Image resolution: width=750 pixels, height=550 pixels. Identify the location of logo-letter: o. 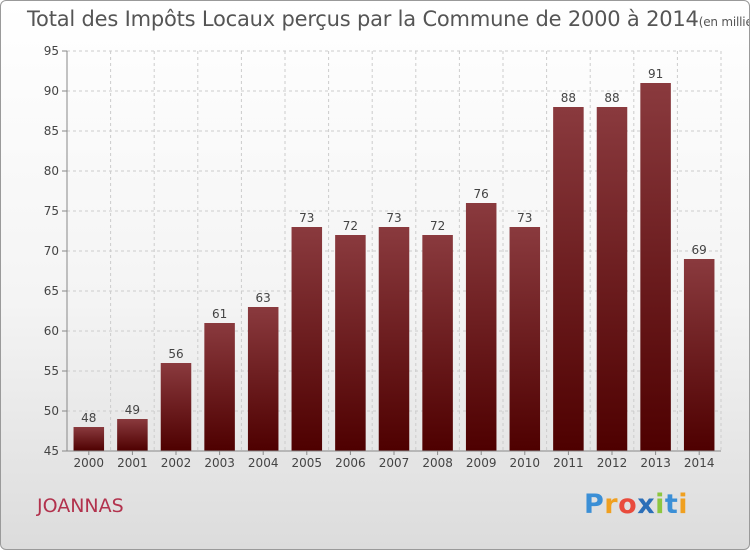
(628, 504).